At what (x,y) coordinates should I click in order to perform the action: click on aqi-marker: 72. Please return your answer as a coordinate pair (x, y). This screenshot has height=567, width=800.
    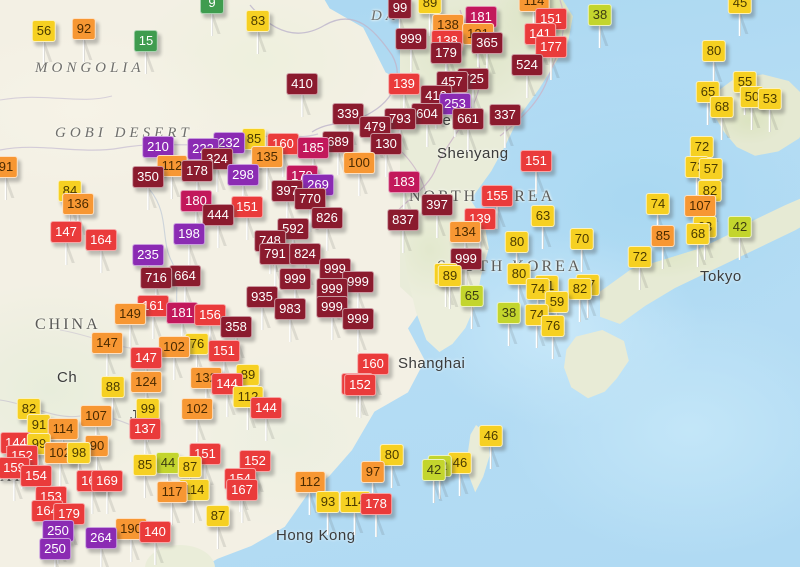
    Looking at the image, I should click on (640, 268).